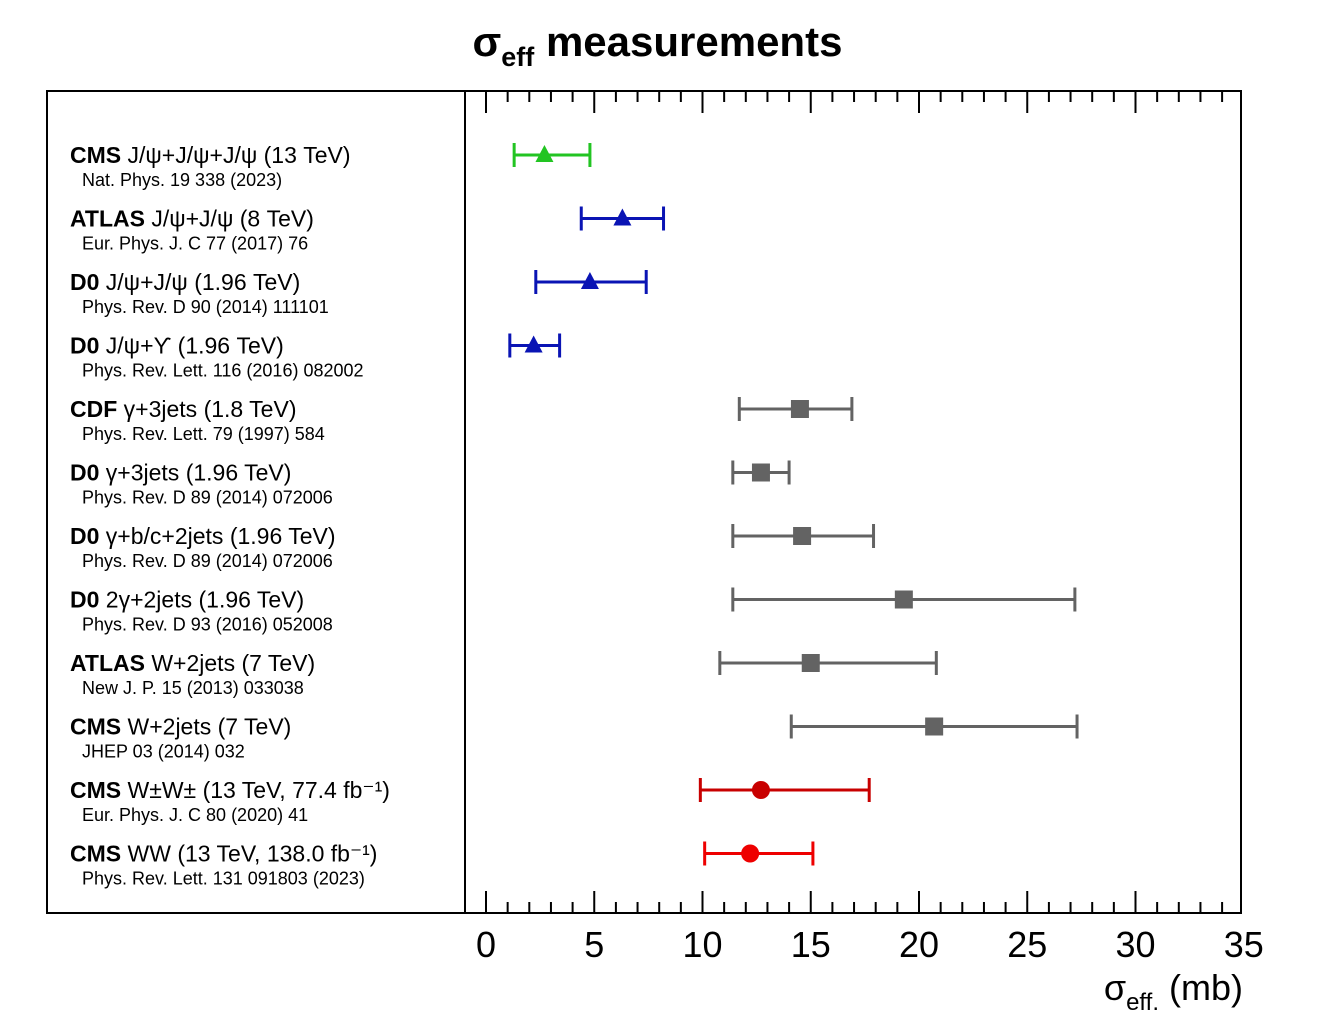 The height and width of the screenshot is (1029, 1329). I want to click on chart-title: σeff measurements, so click(657, 45).